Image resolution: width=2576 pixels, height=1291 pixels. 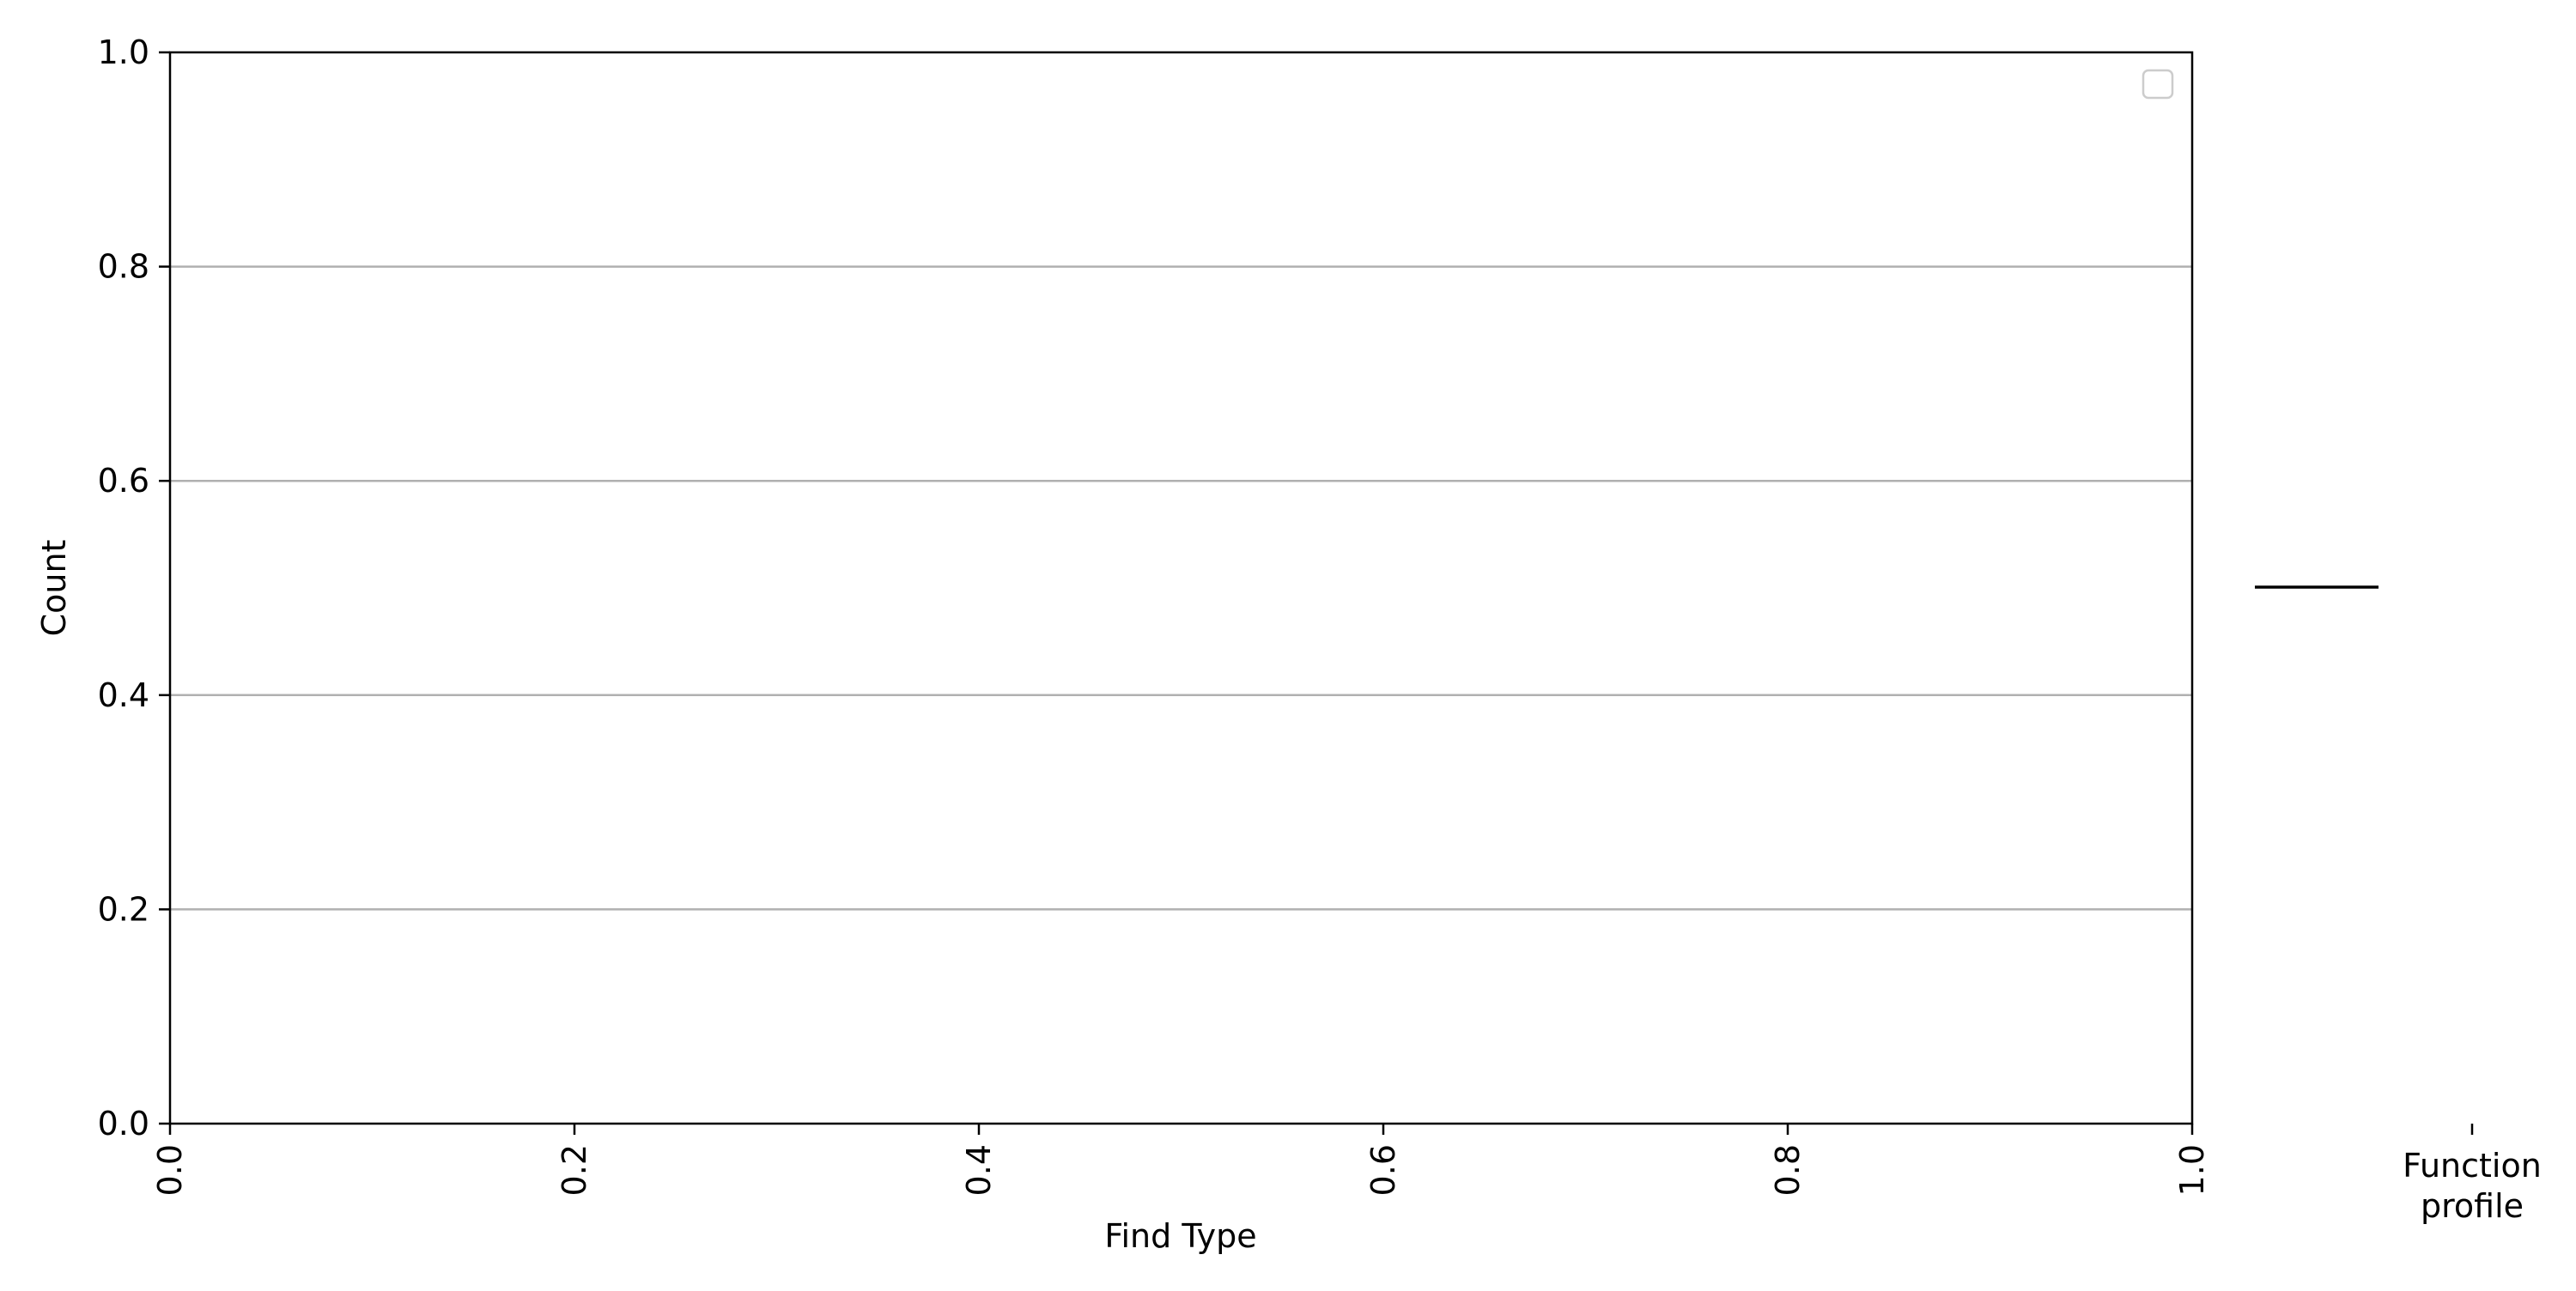 I want to click on x-tick-label: 1.0, so click(x=2192, y=1170).